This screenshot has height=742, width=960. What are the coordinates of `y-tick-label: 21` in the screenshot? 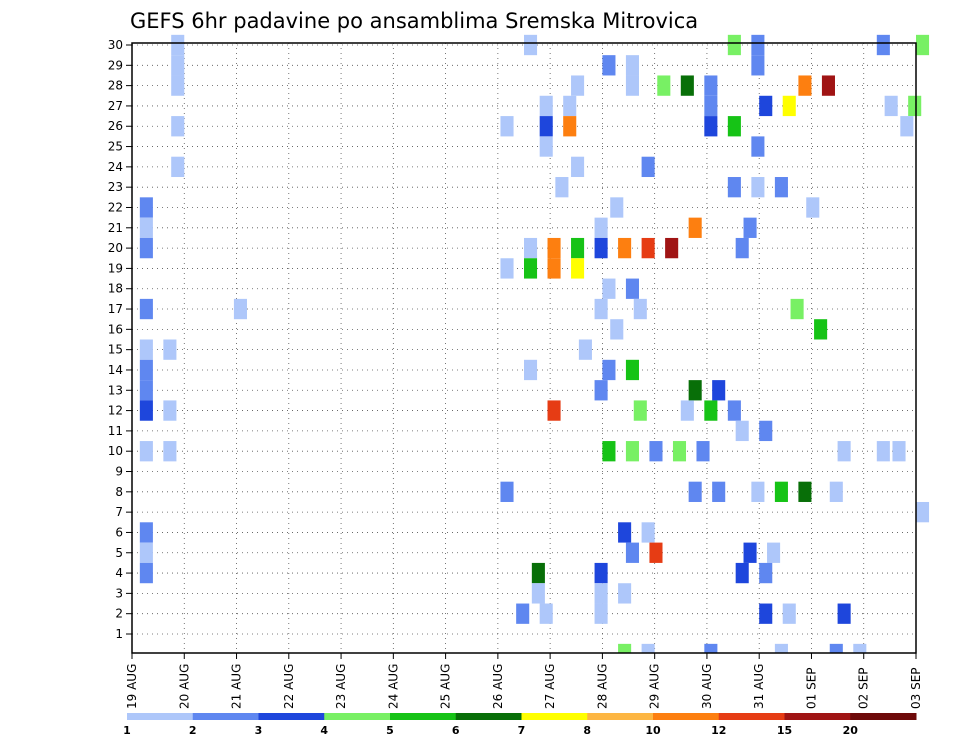 It's located at (115, 228).